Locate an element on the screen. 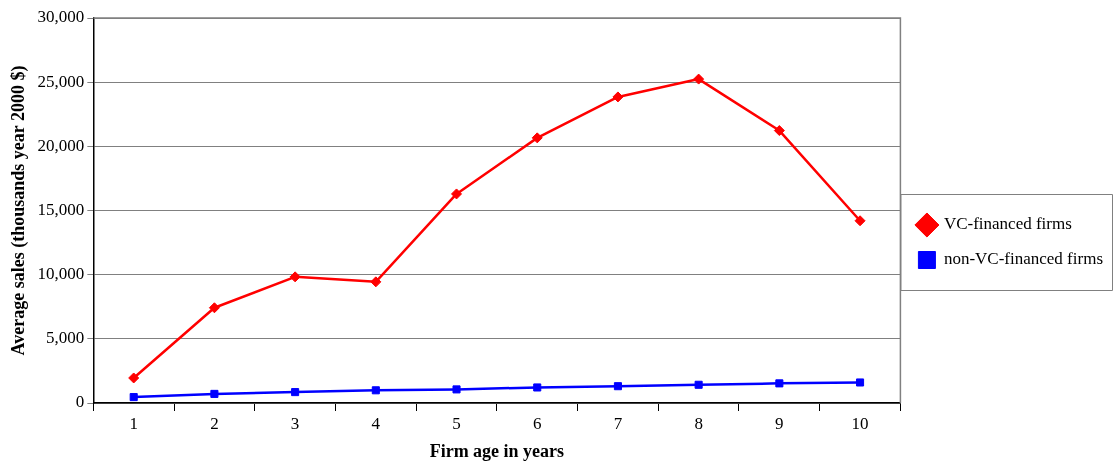 This screenshot has width=1113, height=472. x-tick-label: 1 is located at coordinates (133, 423).